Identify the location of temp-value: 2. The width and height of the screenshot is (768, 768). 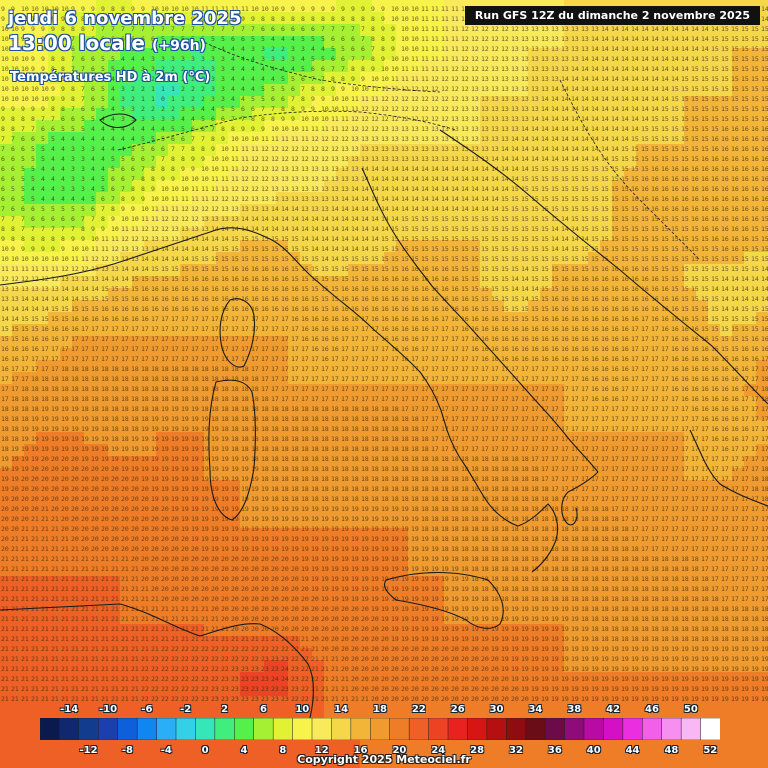
(203, 89).